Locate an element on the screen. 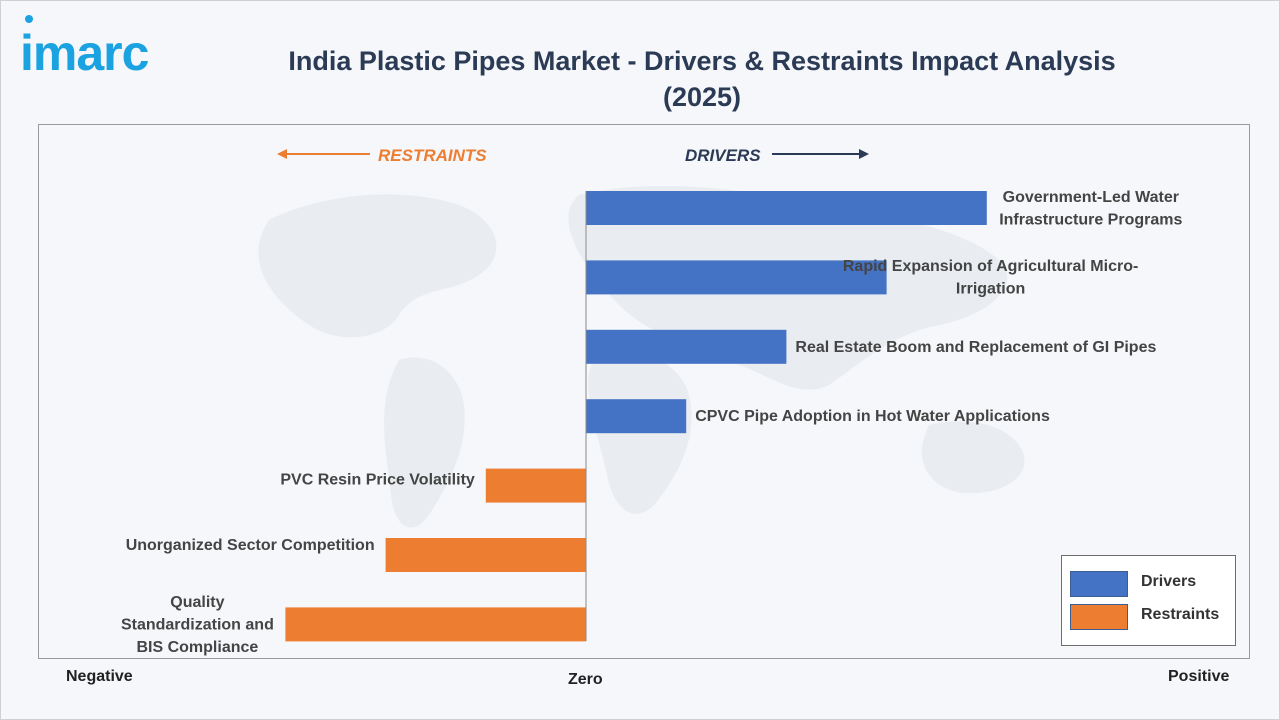 The image size is (1280, 720). restraints-arrow-head is located at coordinates (282, 154).